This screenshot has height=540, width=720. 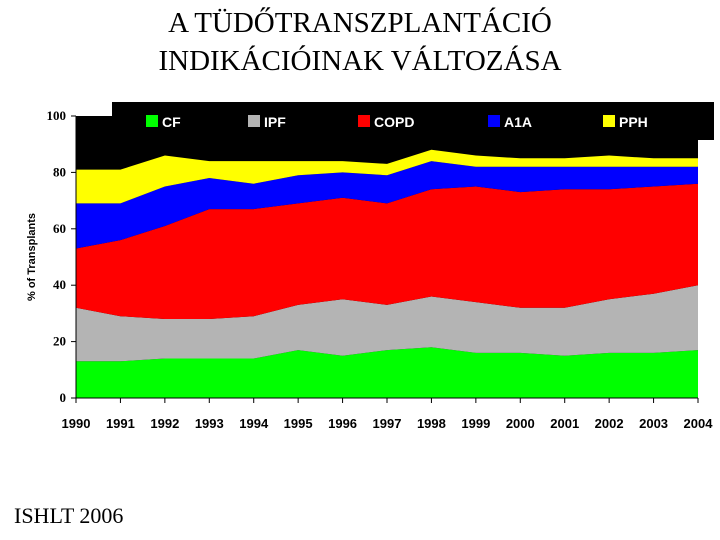 What do you see at coordinates (63, 397) in the screenshot?
I see `y-tick-label: 0` at bounding box center [63, 397].